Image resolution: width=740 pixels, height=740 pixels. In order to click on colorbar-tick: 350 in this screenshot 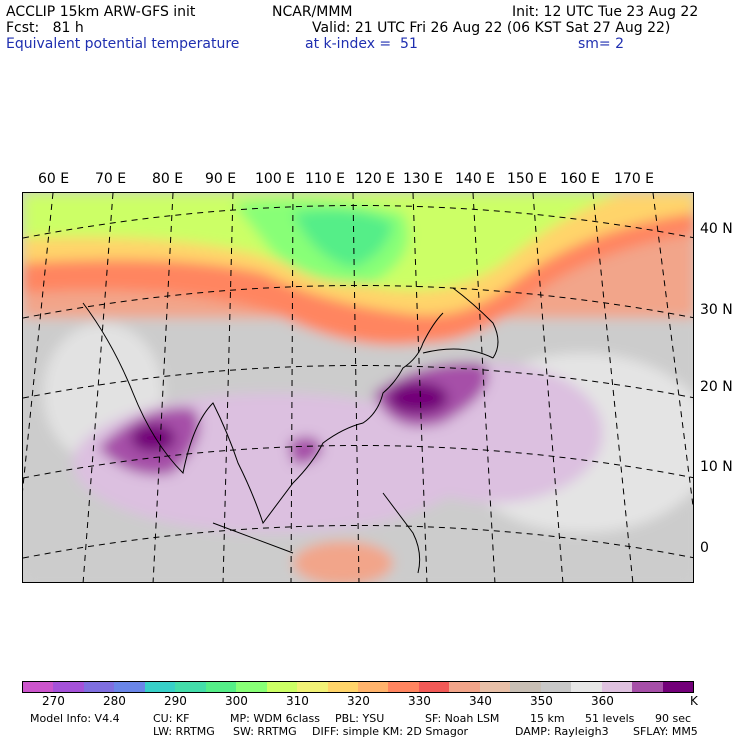, I will do `click(541, 701)`.